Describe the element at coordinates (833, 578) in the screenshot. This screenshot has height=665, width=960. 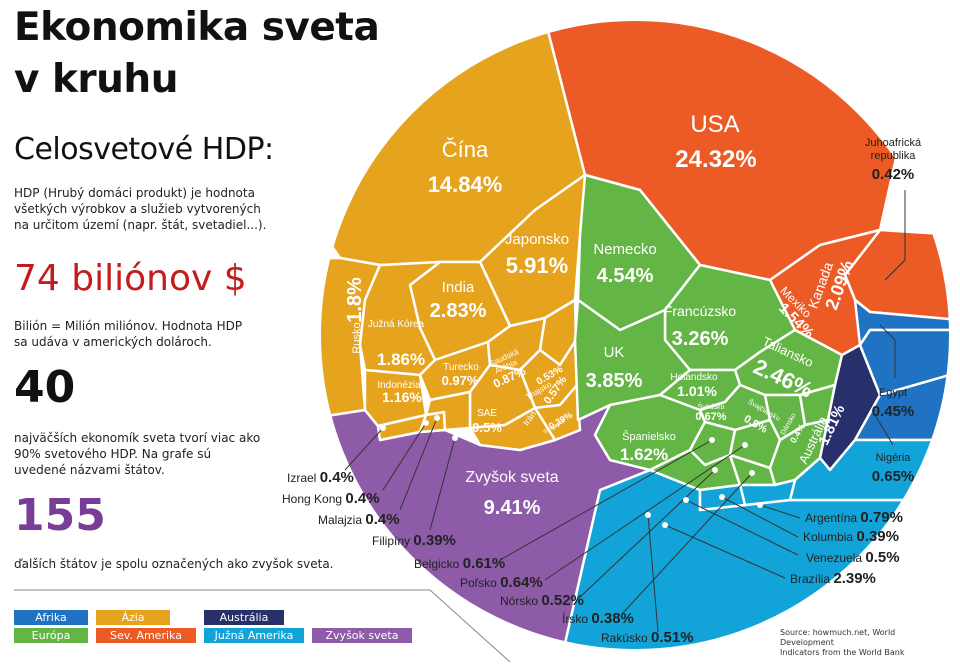
I see `callout-brazilia: Brazília 2.39%` at that location.